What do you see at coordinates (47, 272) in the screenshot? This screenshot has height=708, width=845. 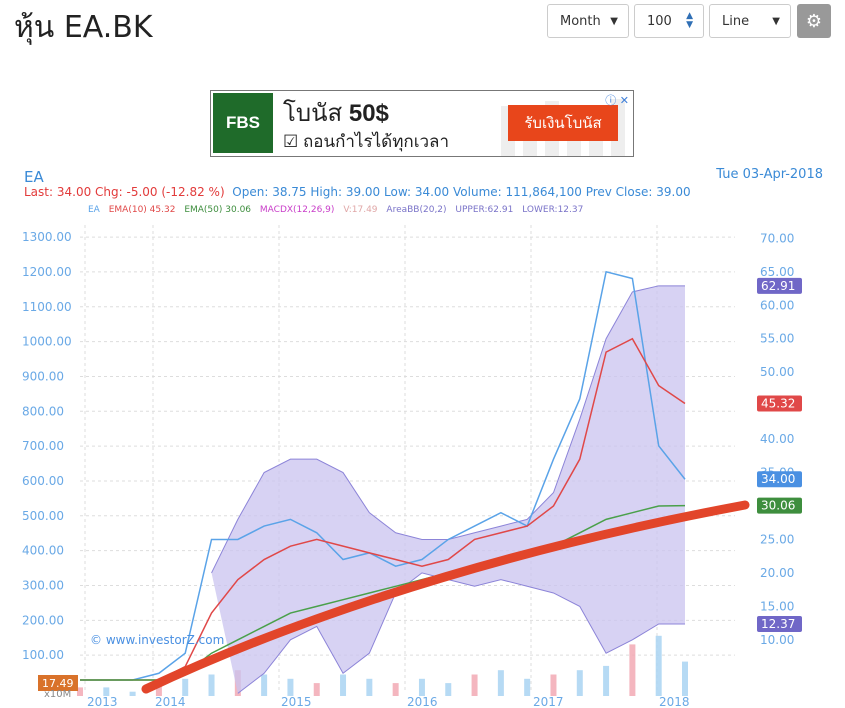 I see `left-tick-label: 1200.00` at bounding box center [47, 272].